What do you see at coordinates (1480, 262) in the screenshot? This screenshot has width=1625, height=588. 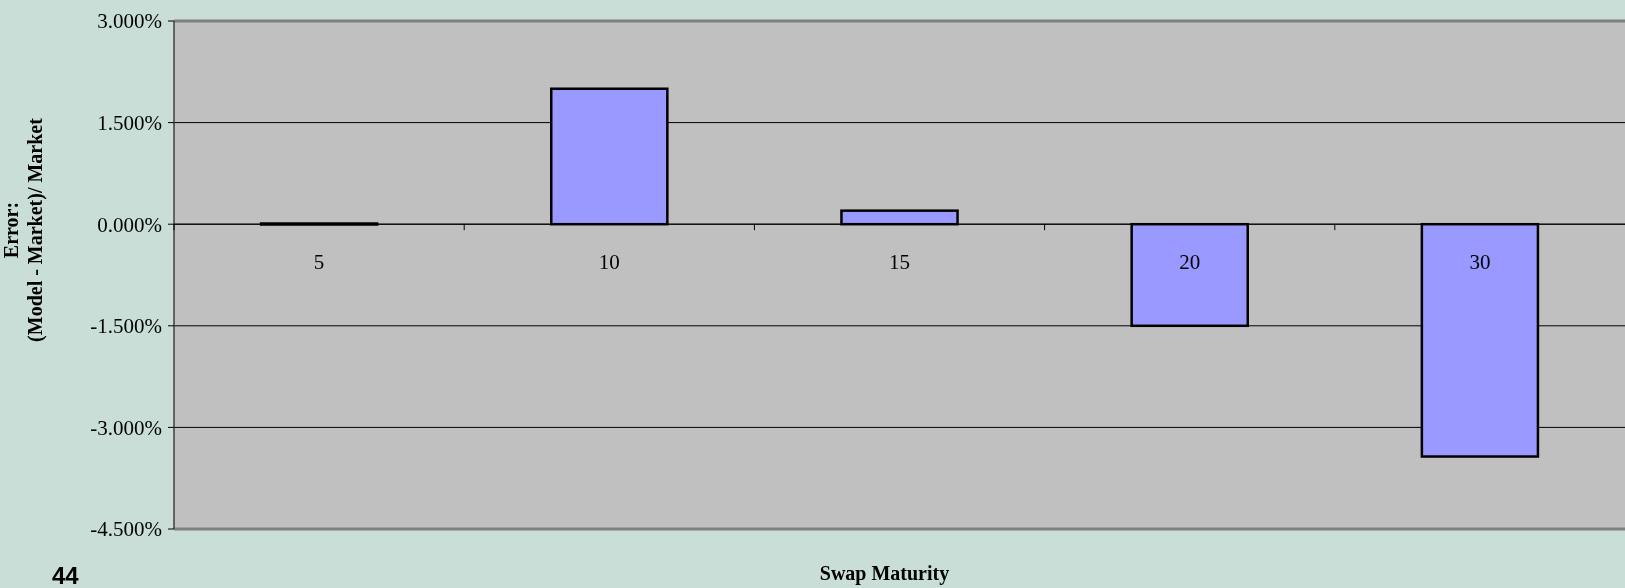 I see `x-tick-label: 30` at bounding box center [1480, 262].